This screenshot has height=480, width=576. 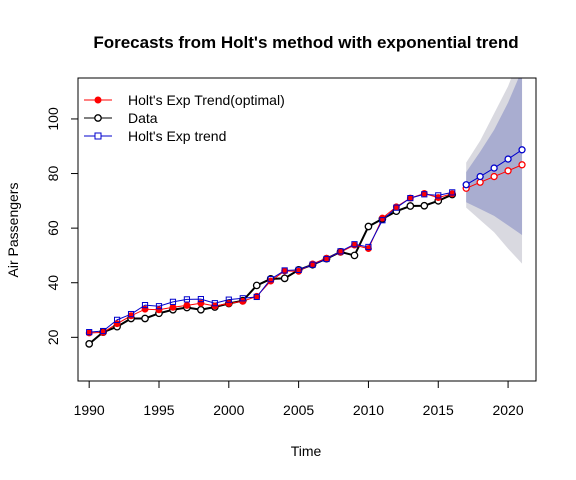 I want to click on legend-marker-optimal, so click(x=98, y=100).